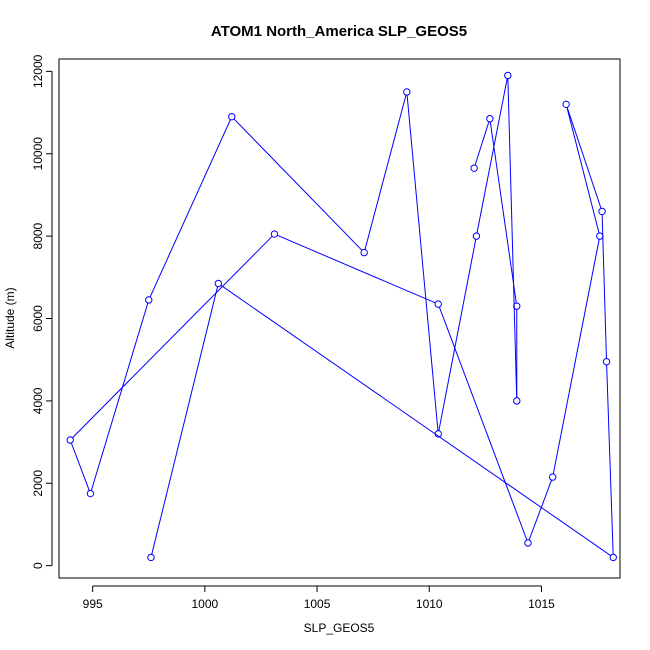  I want to click on x-tick-label: 1000, so click(205, 604).